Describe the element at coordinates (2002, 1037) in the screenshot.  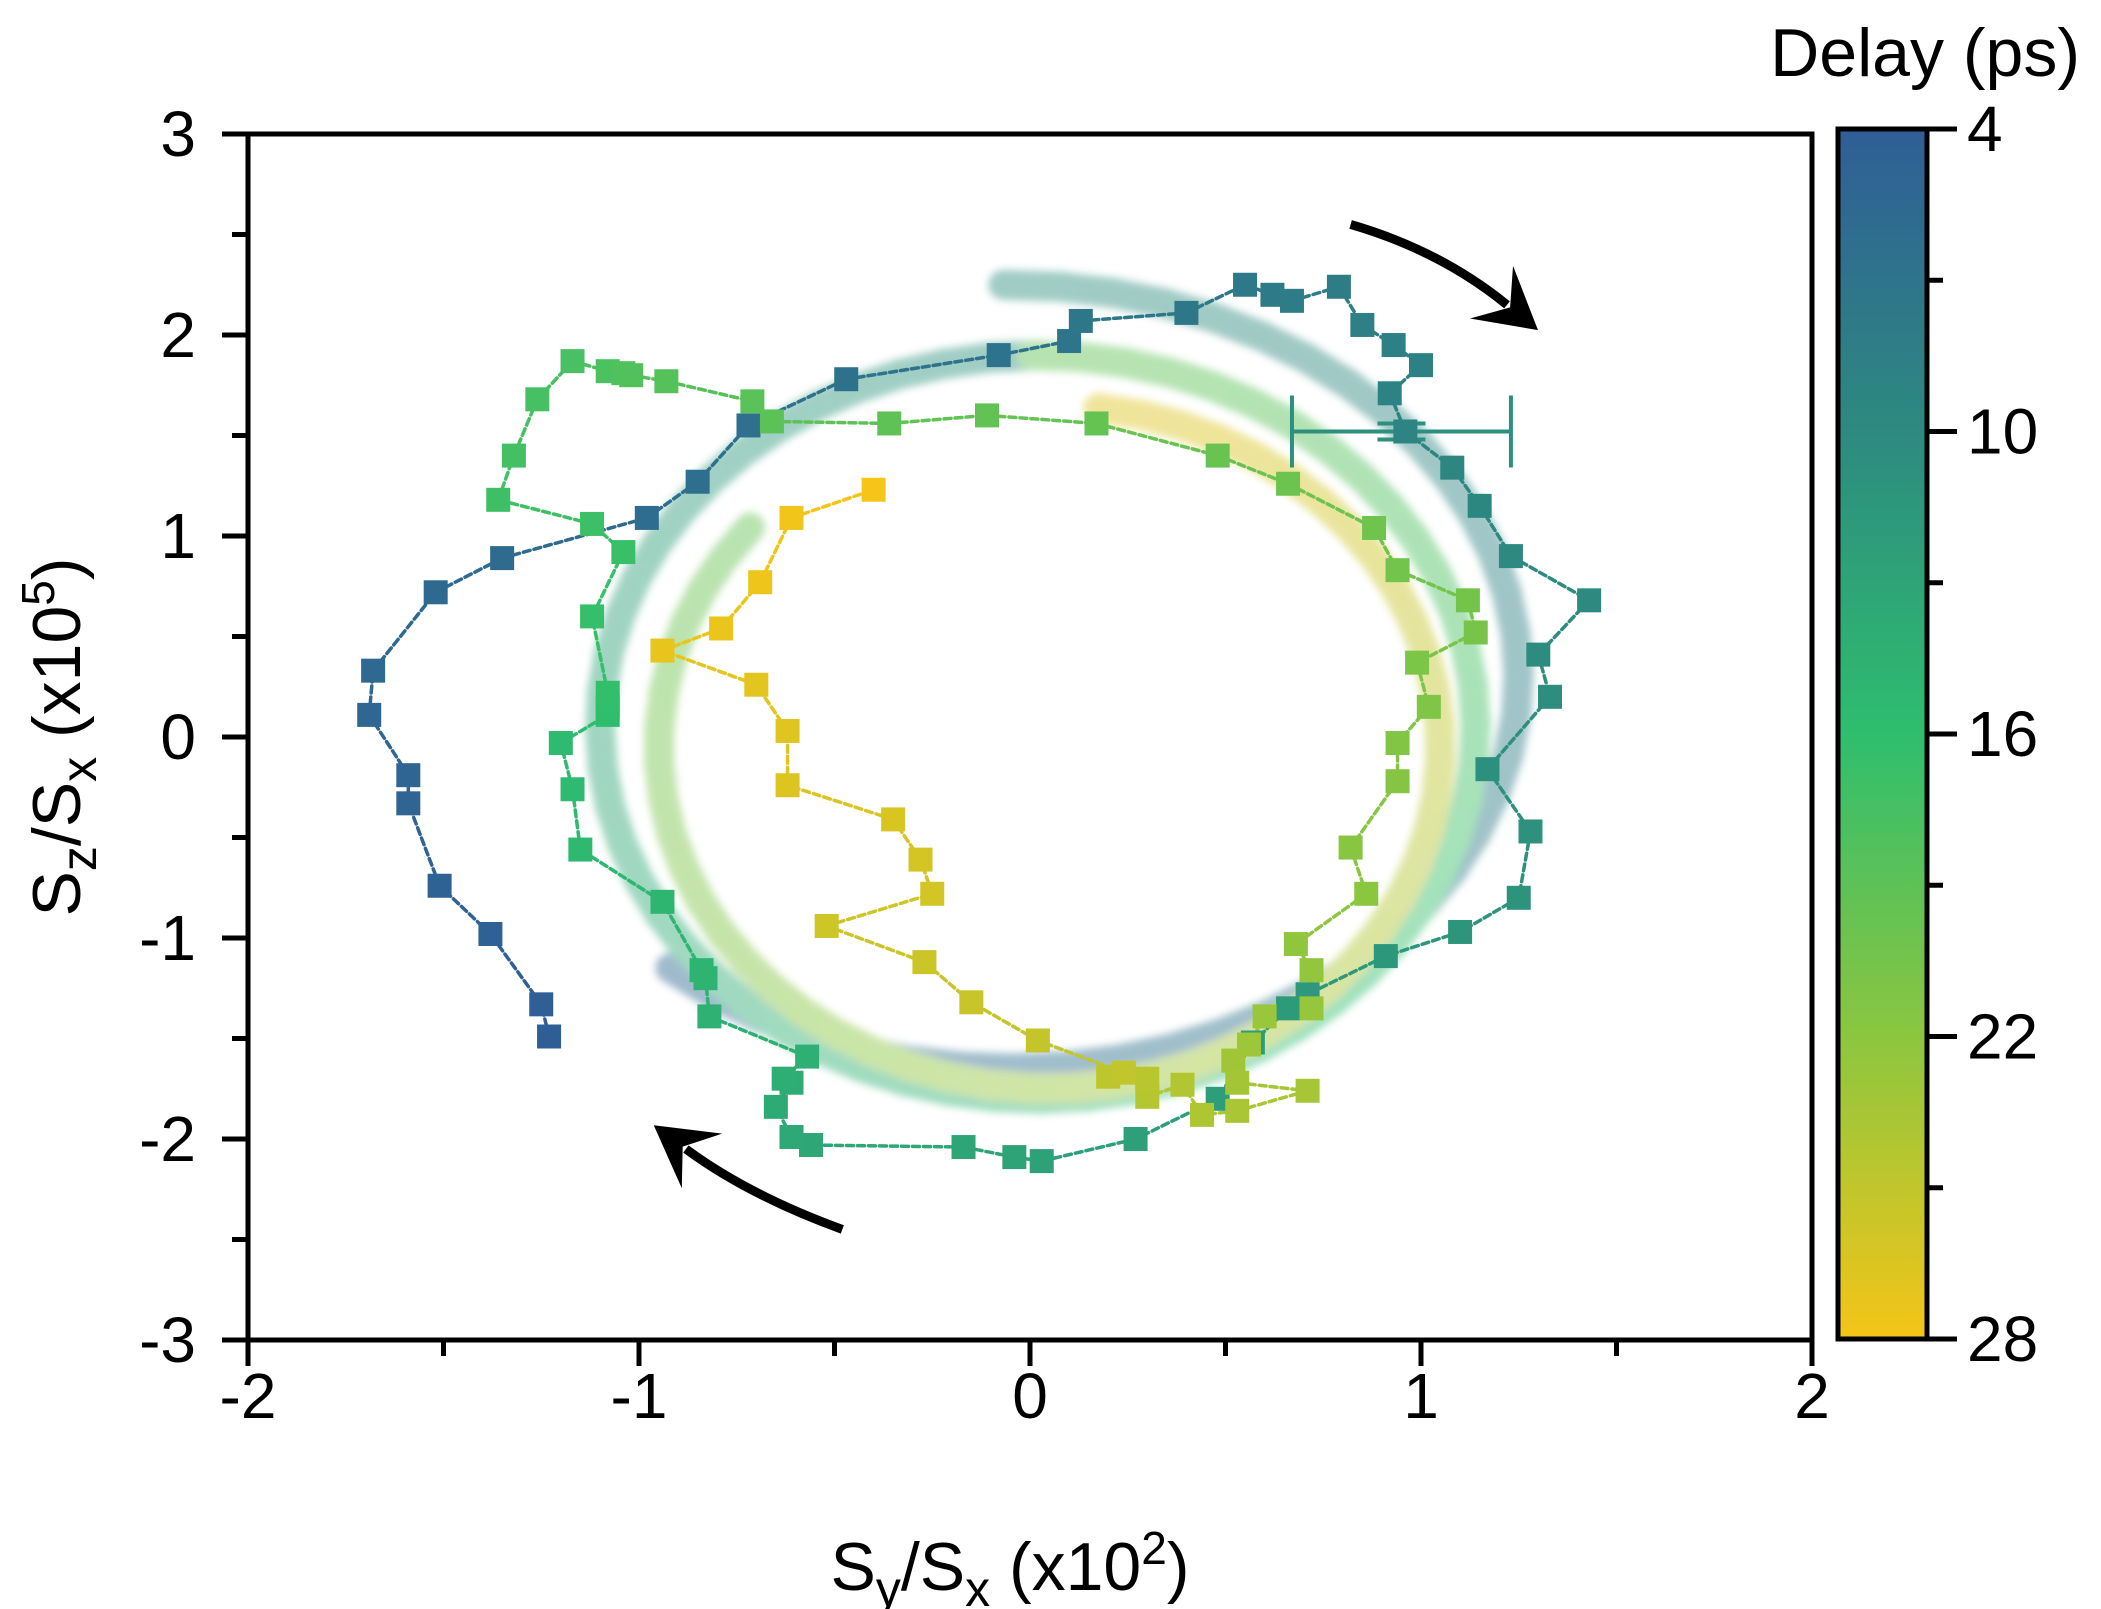
I see `colorbar-tick-label: 22` at that location.